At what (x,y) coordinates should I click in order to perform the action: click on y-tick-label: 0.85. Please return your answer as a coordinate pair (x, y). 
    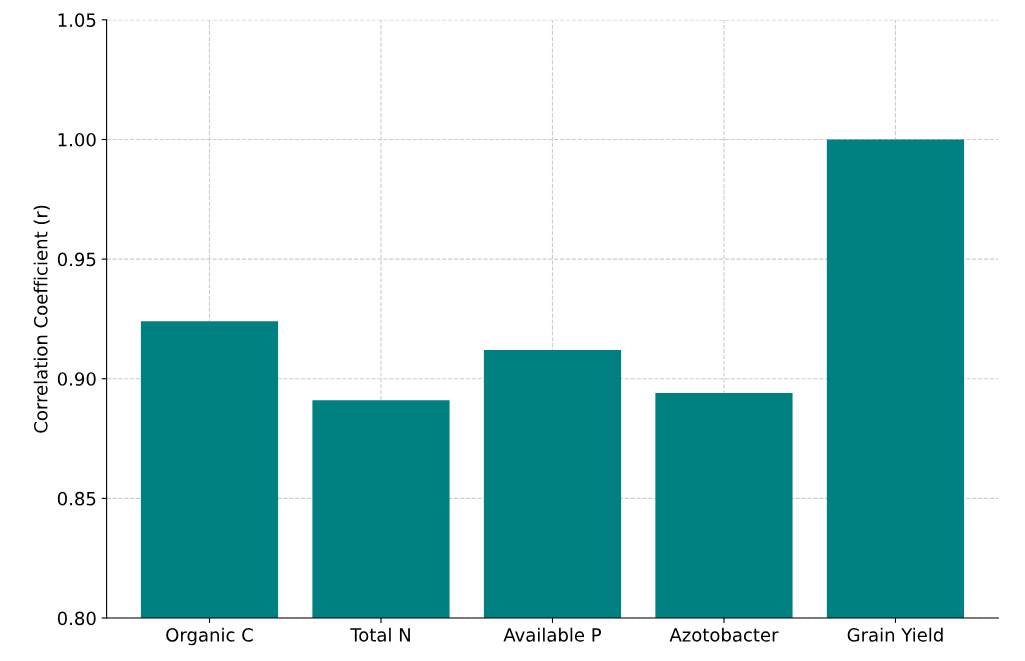
    Looking at the image, I should click on (76, 498).